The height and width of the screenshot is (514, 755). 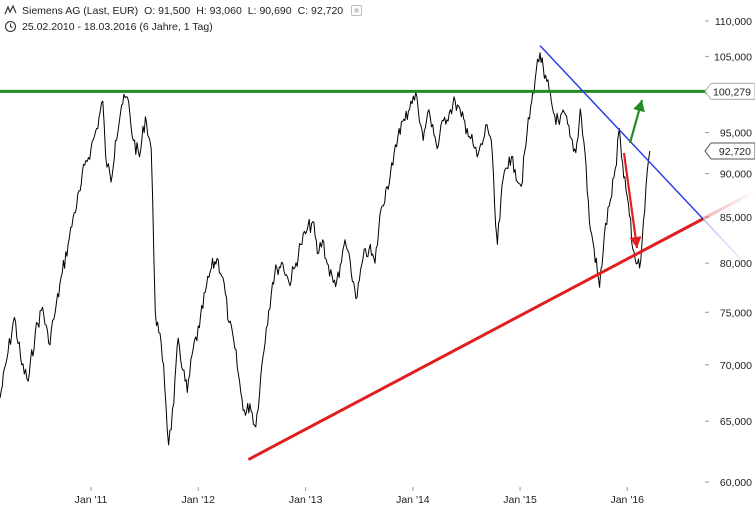 What do you see at coordinates (167, 10) in the screenshot?
I see `open-value: O: 91,500` at bounding box center [167, 10].